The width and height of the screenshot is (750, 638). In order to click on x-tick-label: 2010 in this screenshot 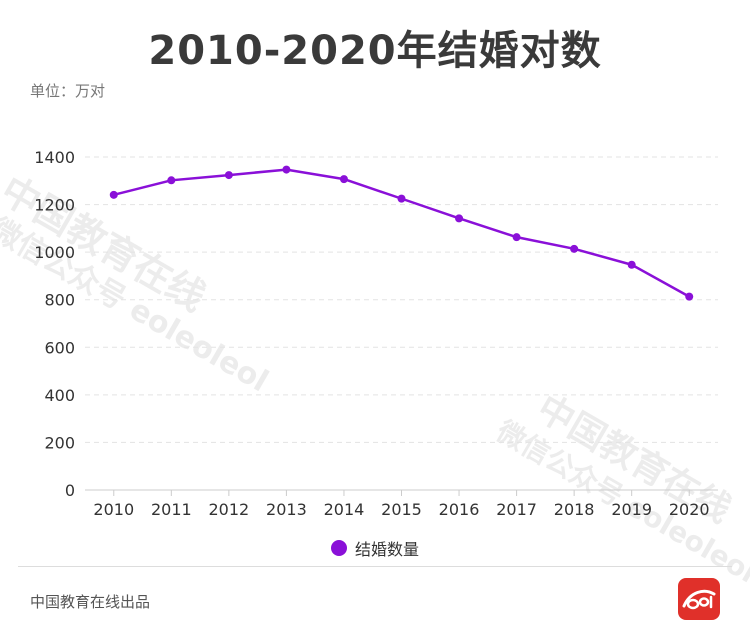, I will do `click(113, 509)`.